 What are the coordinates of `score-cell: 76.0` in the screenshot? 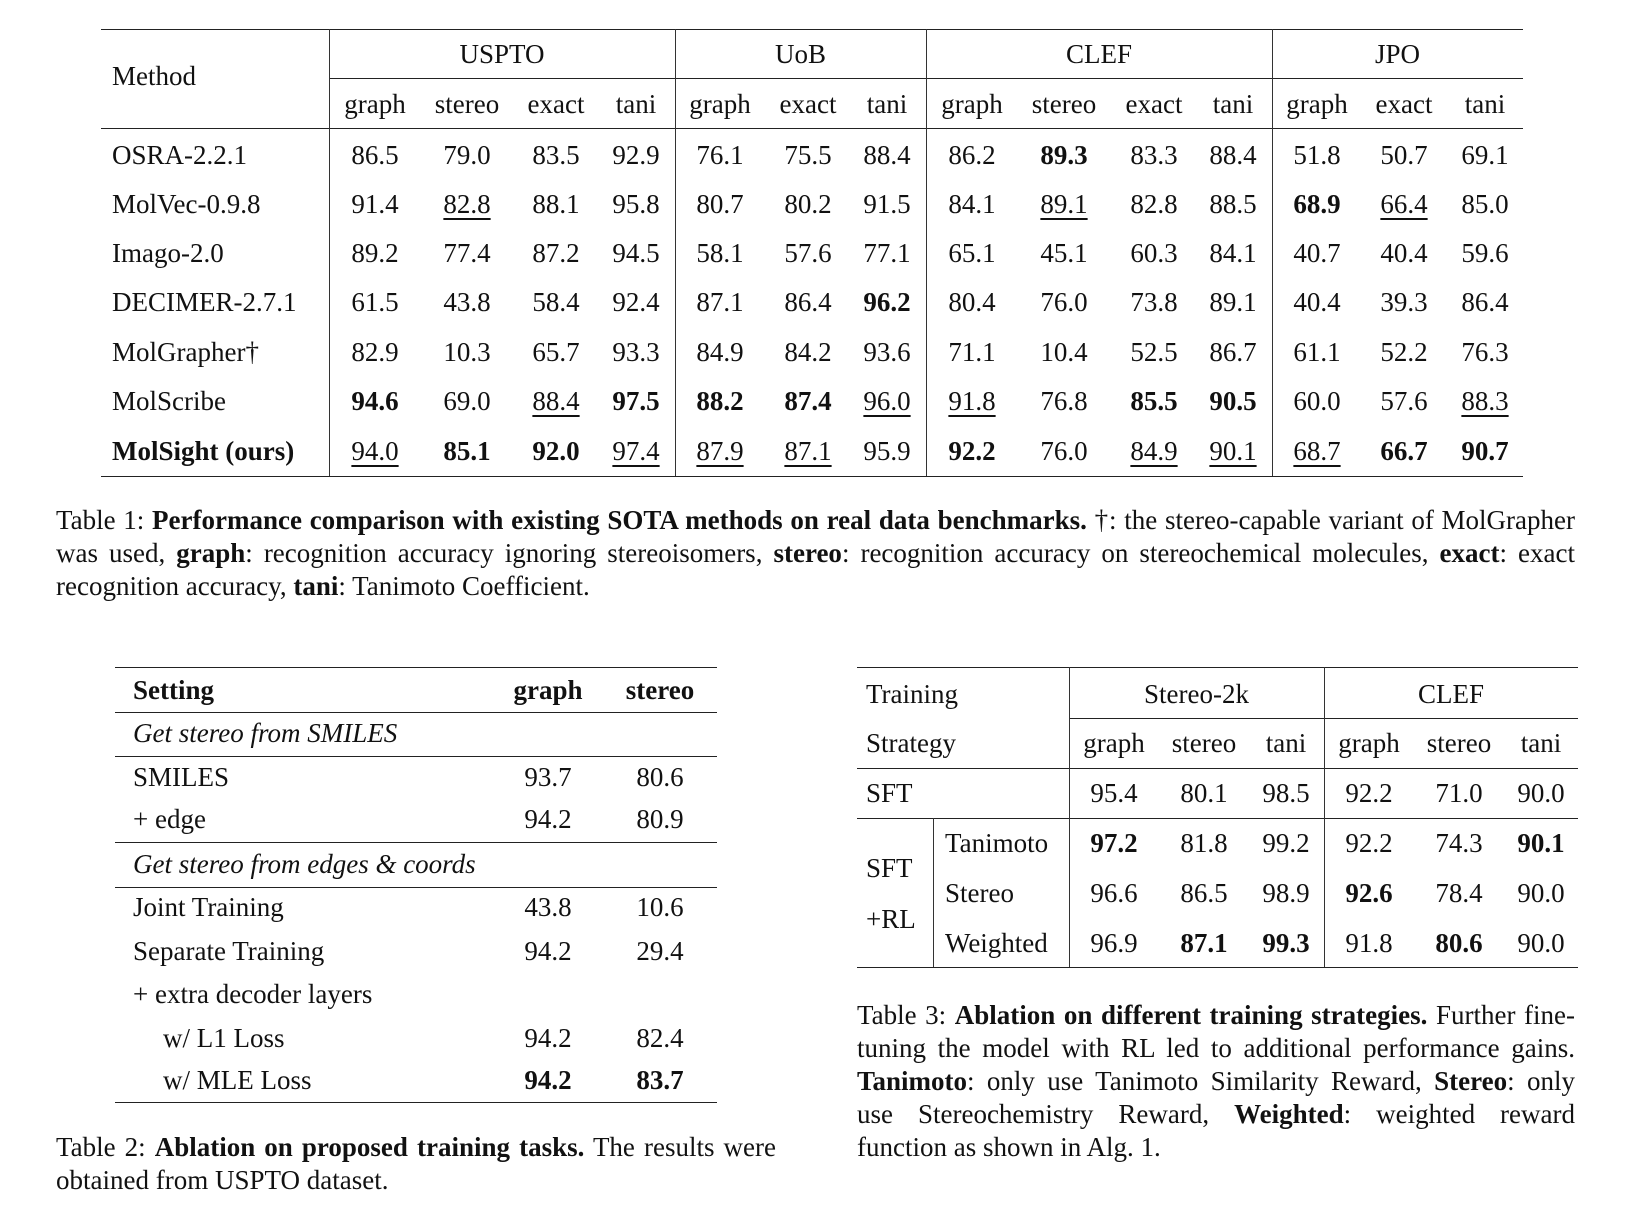 It's located at (1064, 451).